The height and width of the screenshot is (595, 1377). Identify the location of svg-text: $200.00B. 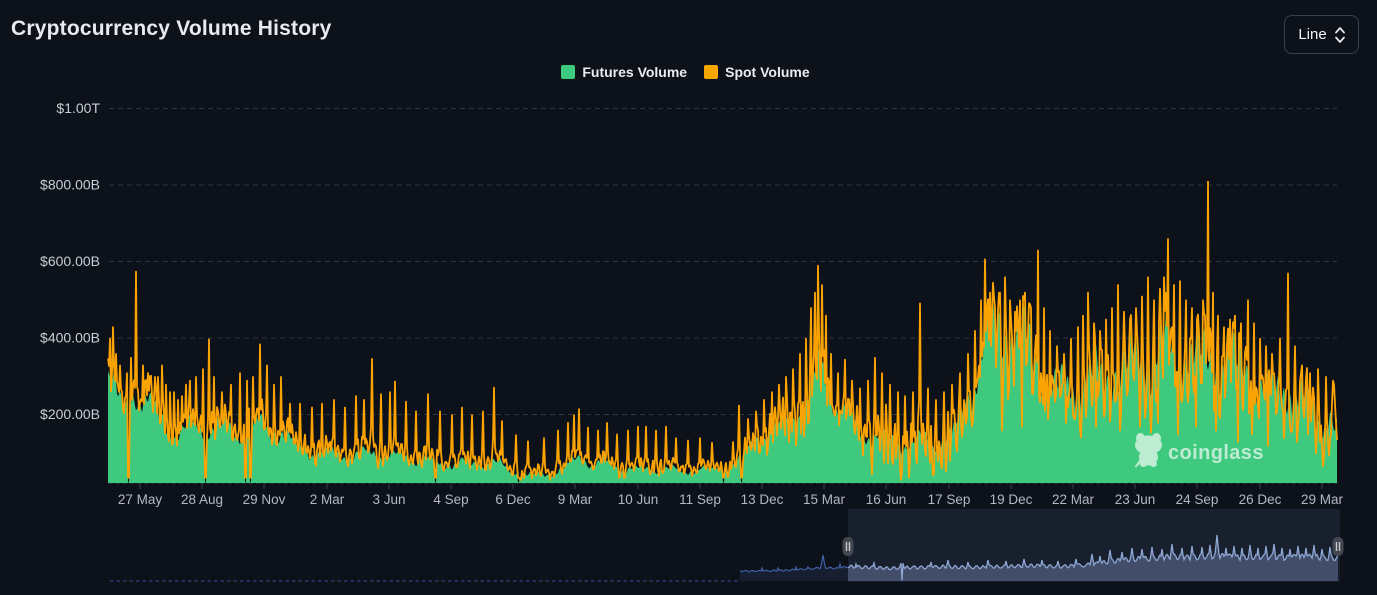
(70, 414).